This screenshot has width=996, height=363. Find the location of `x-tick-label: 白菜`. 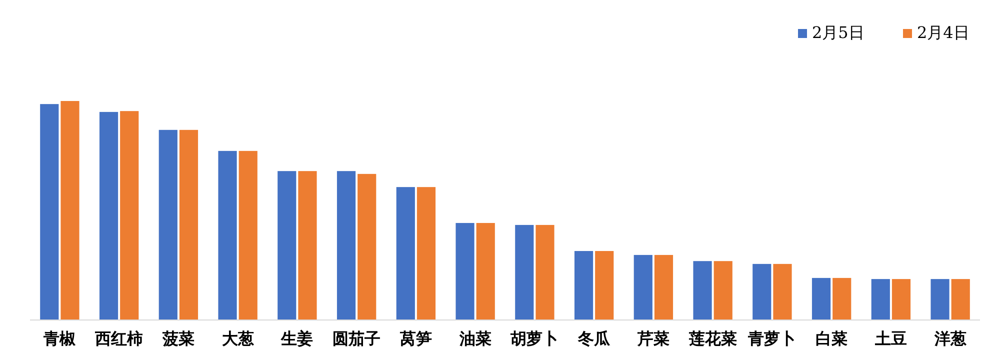

x-tick-label: 白菜 is located at coordinates (832, 338).